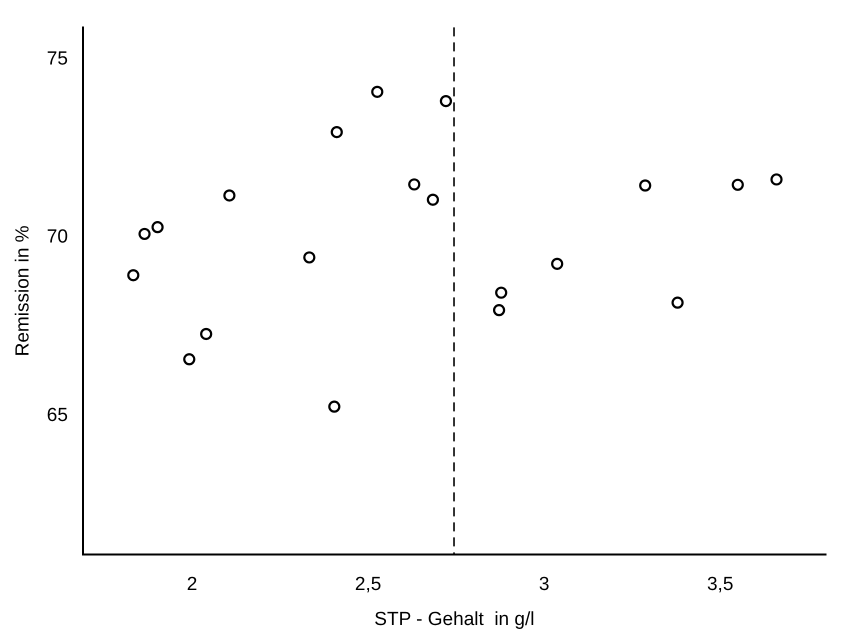  What do you see at coordinates (57, 237) in the screenshot?
I see `y-tick-label: 70` at bounding box center [57, 237].